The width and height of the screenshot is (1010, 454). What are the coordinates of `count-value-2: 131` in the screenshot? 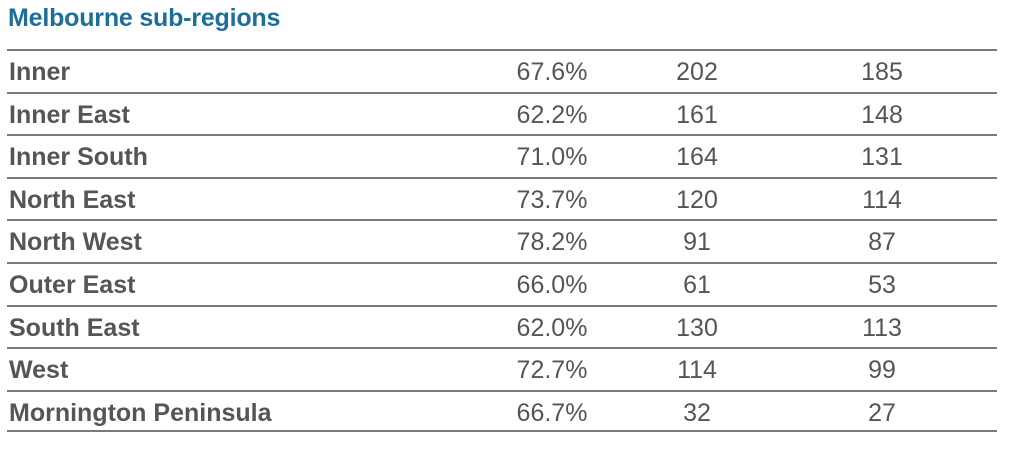 It's located at (882, 157).